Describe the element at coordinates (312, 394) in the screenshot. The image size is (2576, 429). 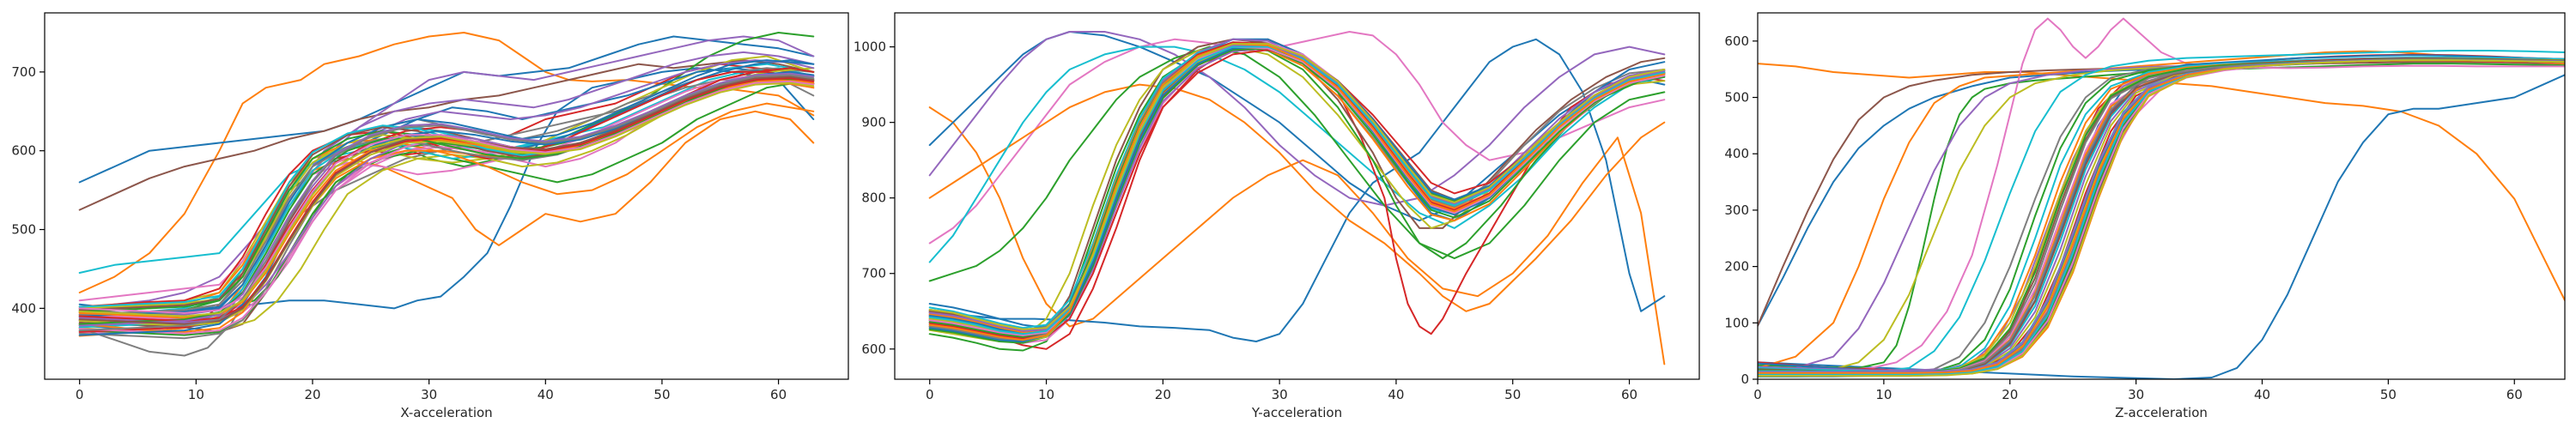
I see `x-acceleration-x-tick-label: 20` at that location.